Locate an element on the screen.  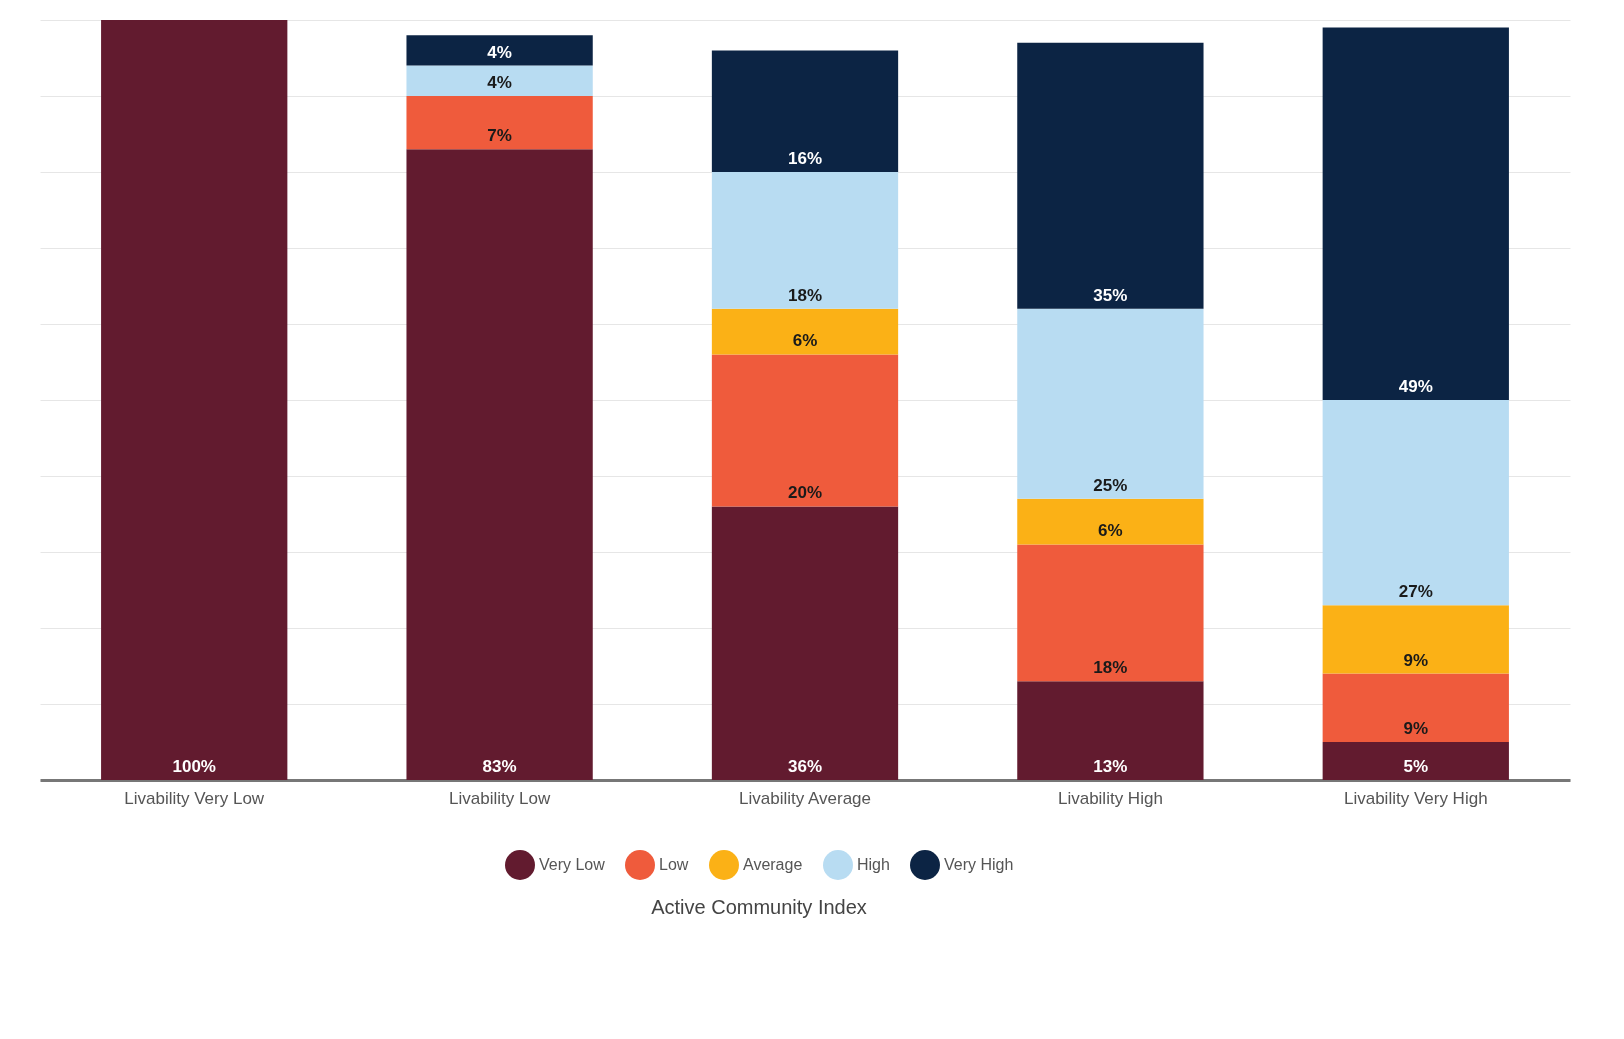
x-tick-label: Livability High is located at coordinates (1110, 798).